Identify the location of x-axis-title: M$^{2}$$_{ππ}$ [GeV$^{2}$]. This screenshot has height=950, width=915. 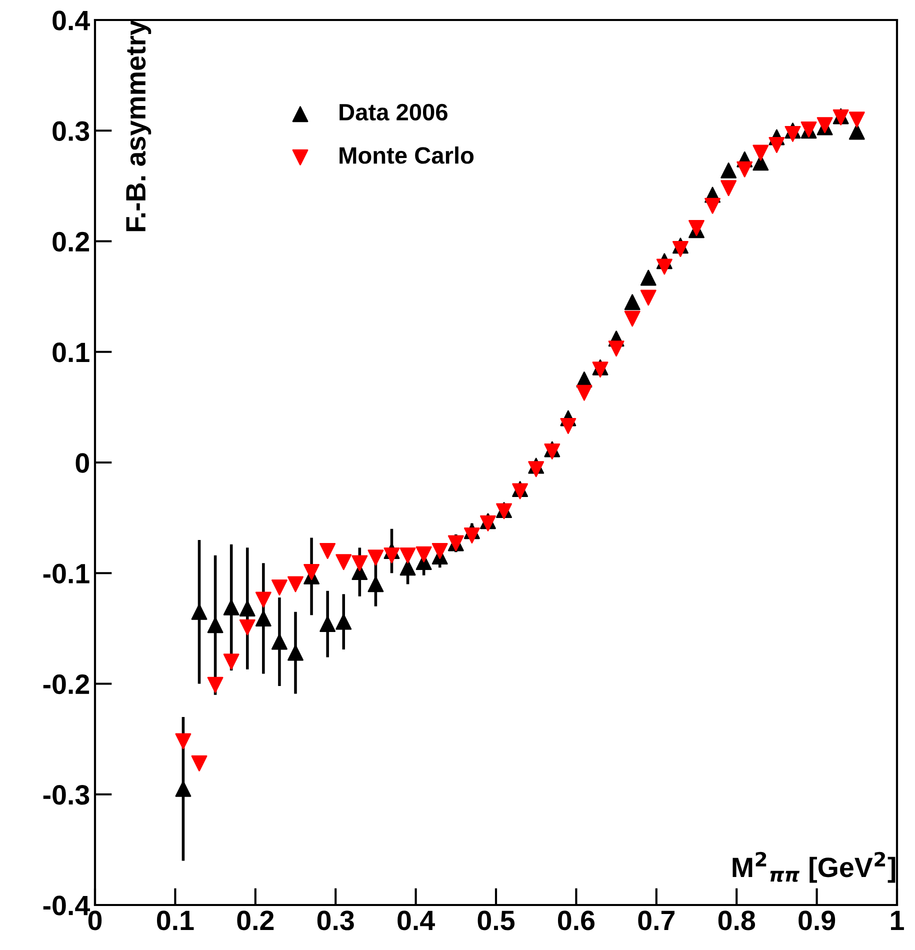
(814, 867).